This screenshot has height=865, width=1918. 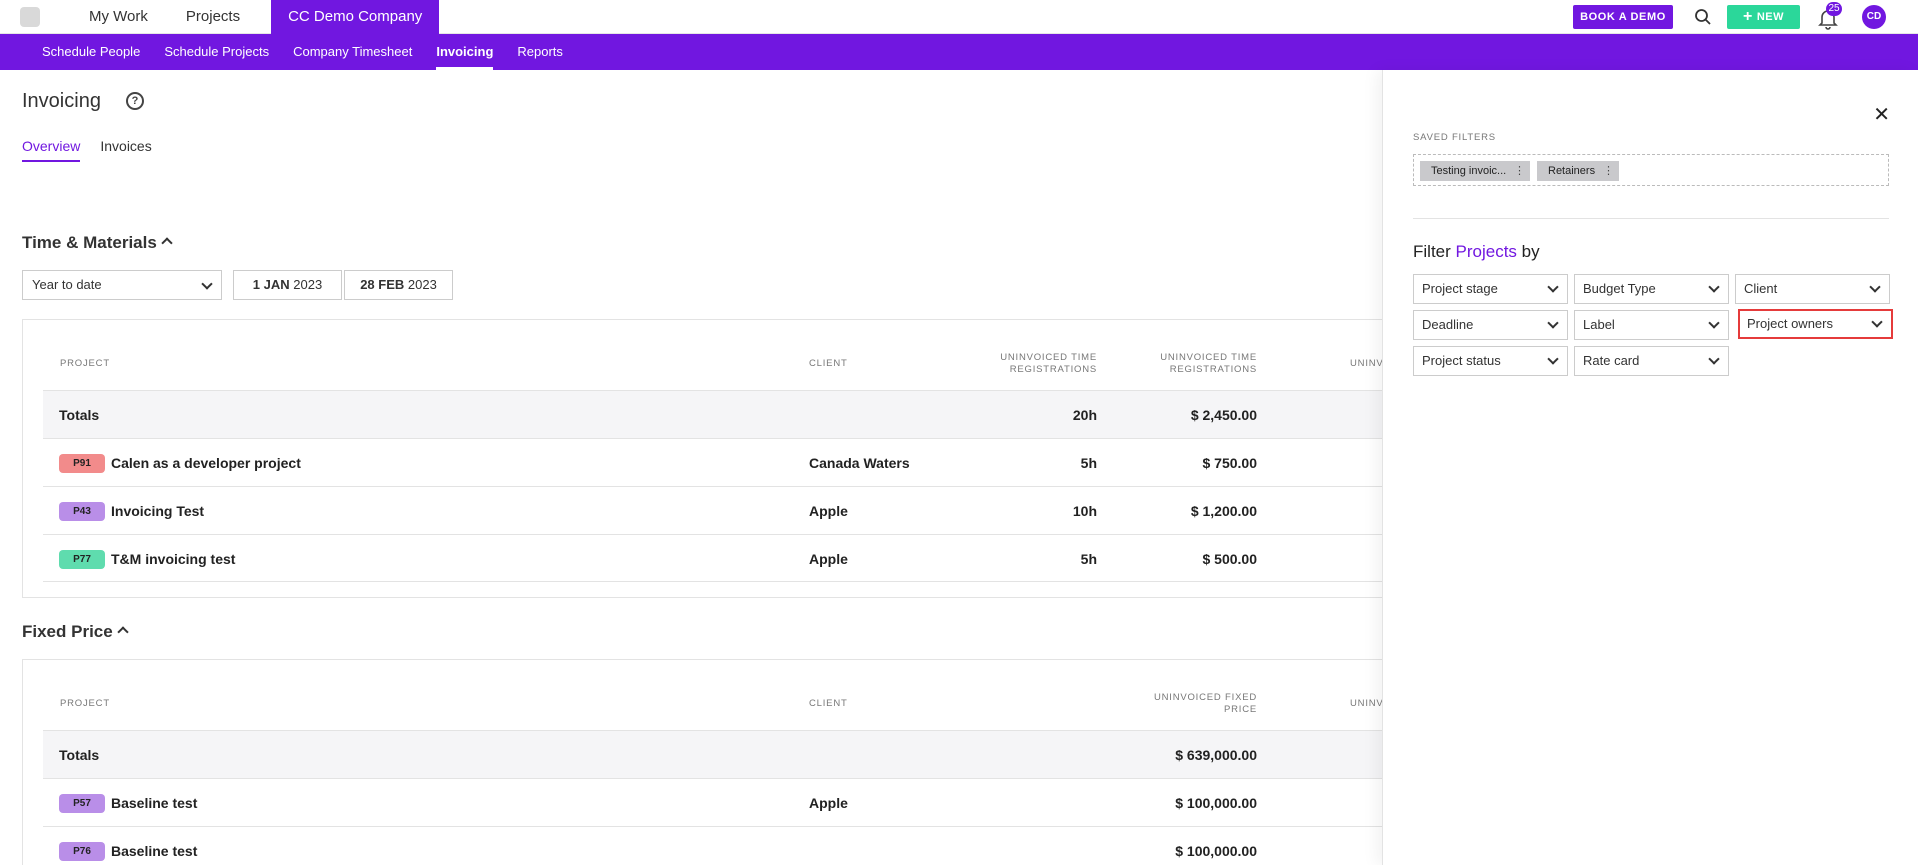 I want to click on search-icon, so click(x=1703, y=17).